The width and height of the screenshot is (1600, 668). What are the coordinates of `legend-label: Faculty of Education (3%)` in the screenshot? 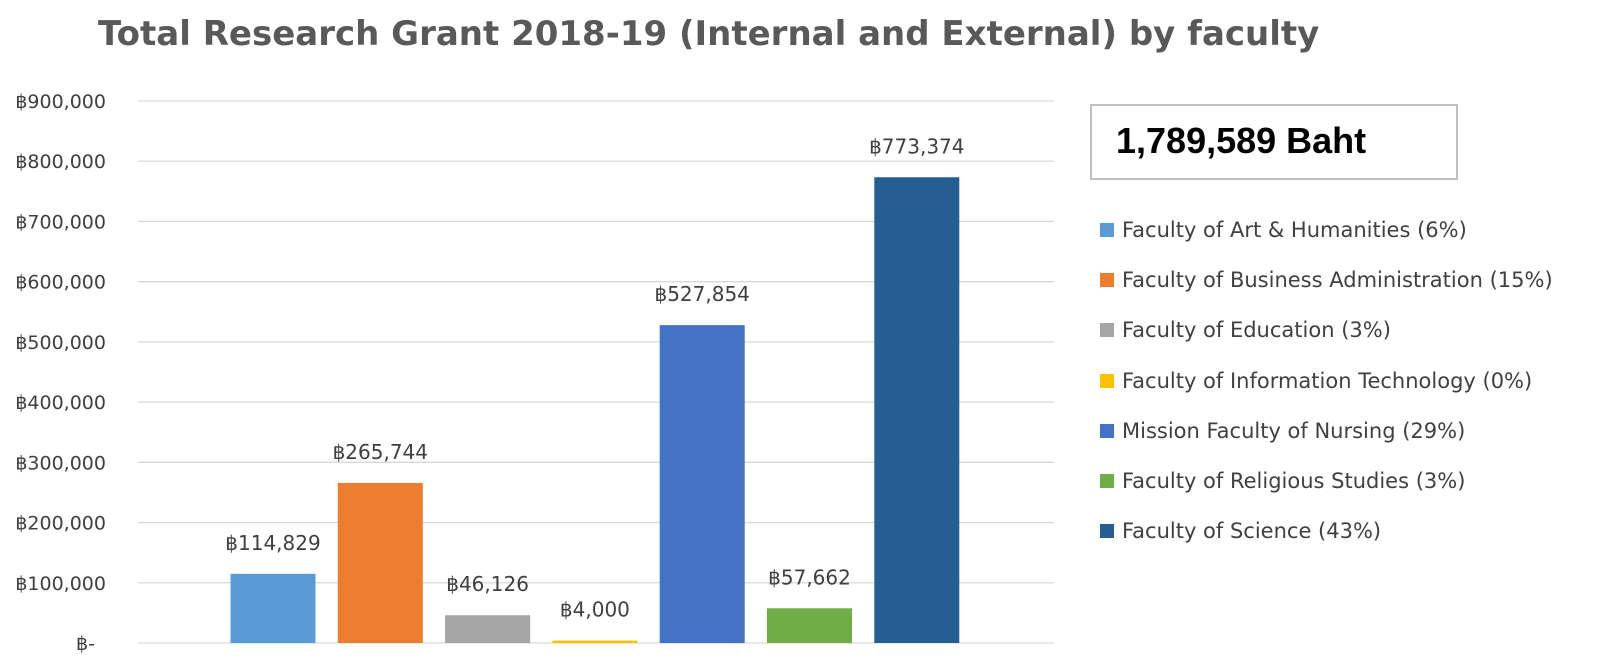 It's located at (1256, 330).